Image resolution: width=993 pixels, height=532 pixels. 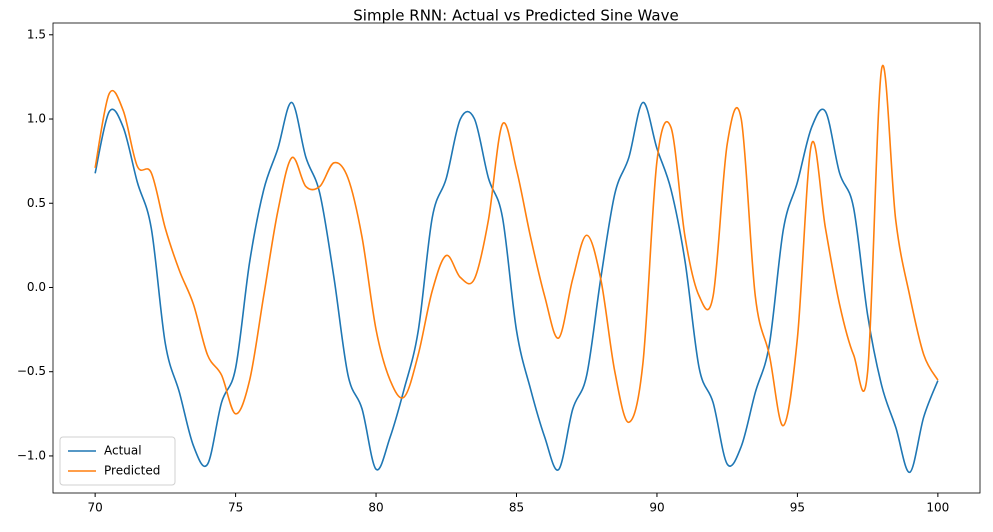 What do you see at coordinates (31, 455) in the screenshot?
I see `y-tick-label: −1.0` at bounding box center [31, 455].